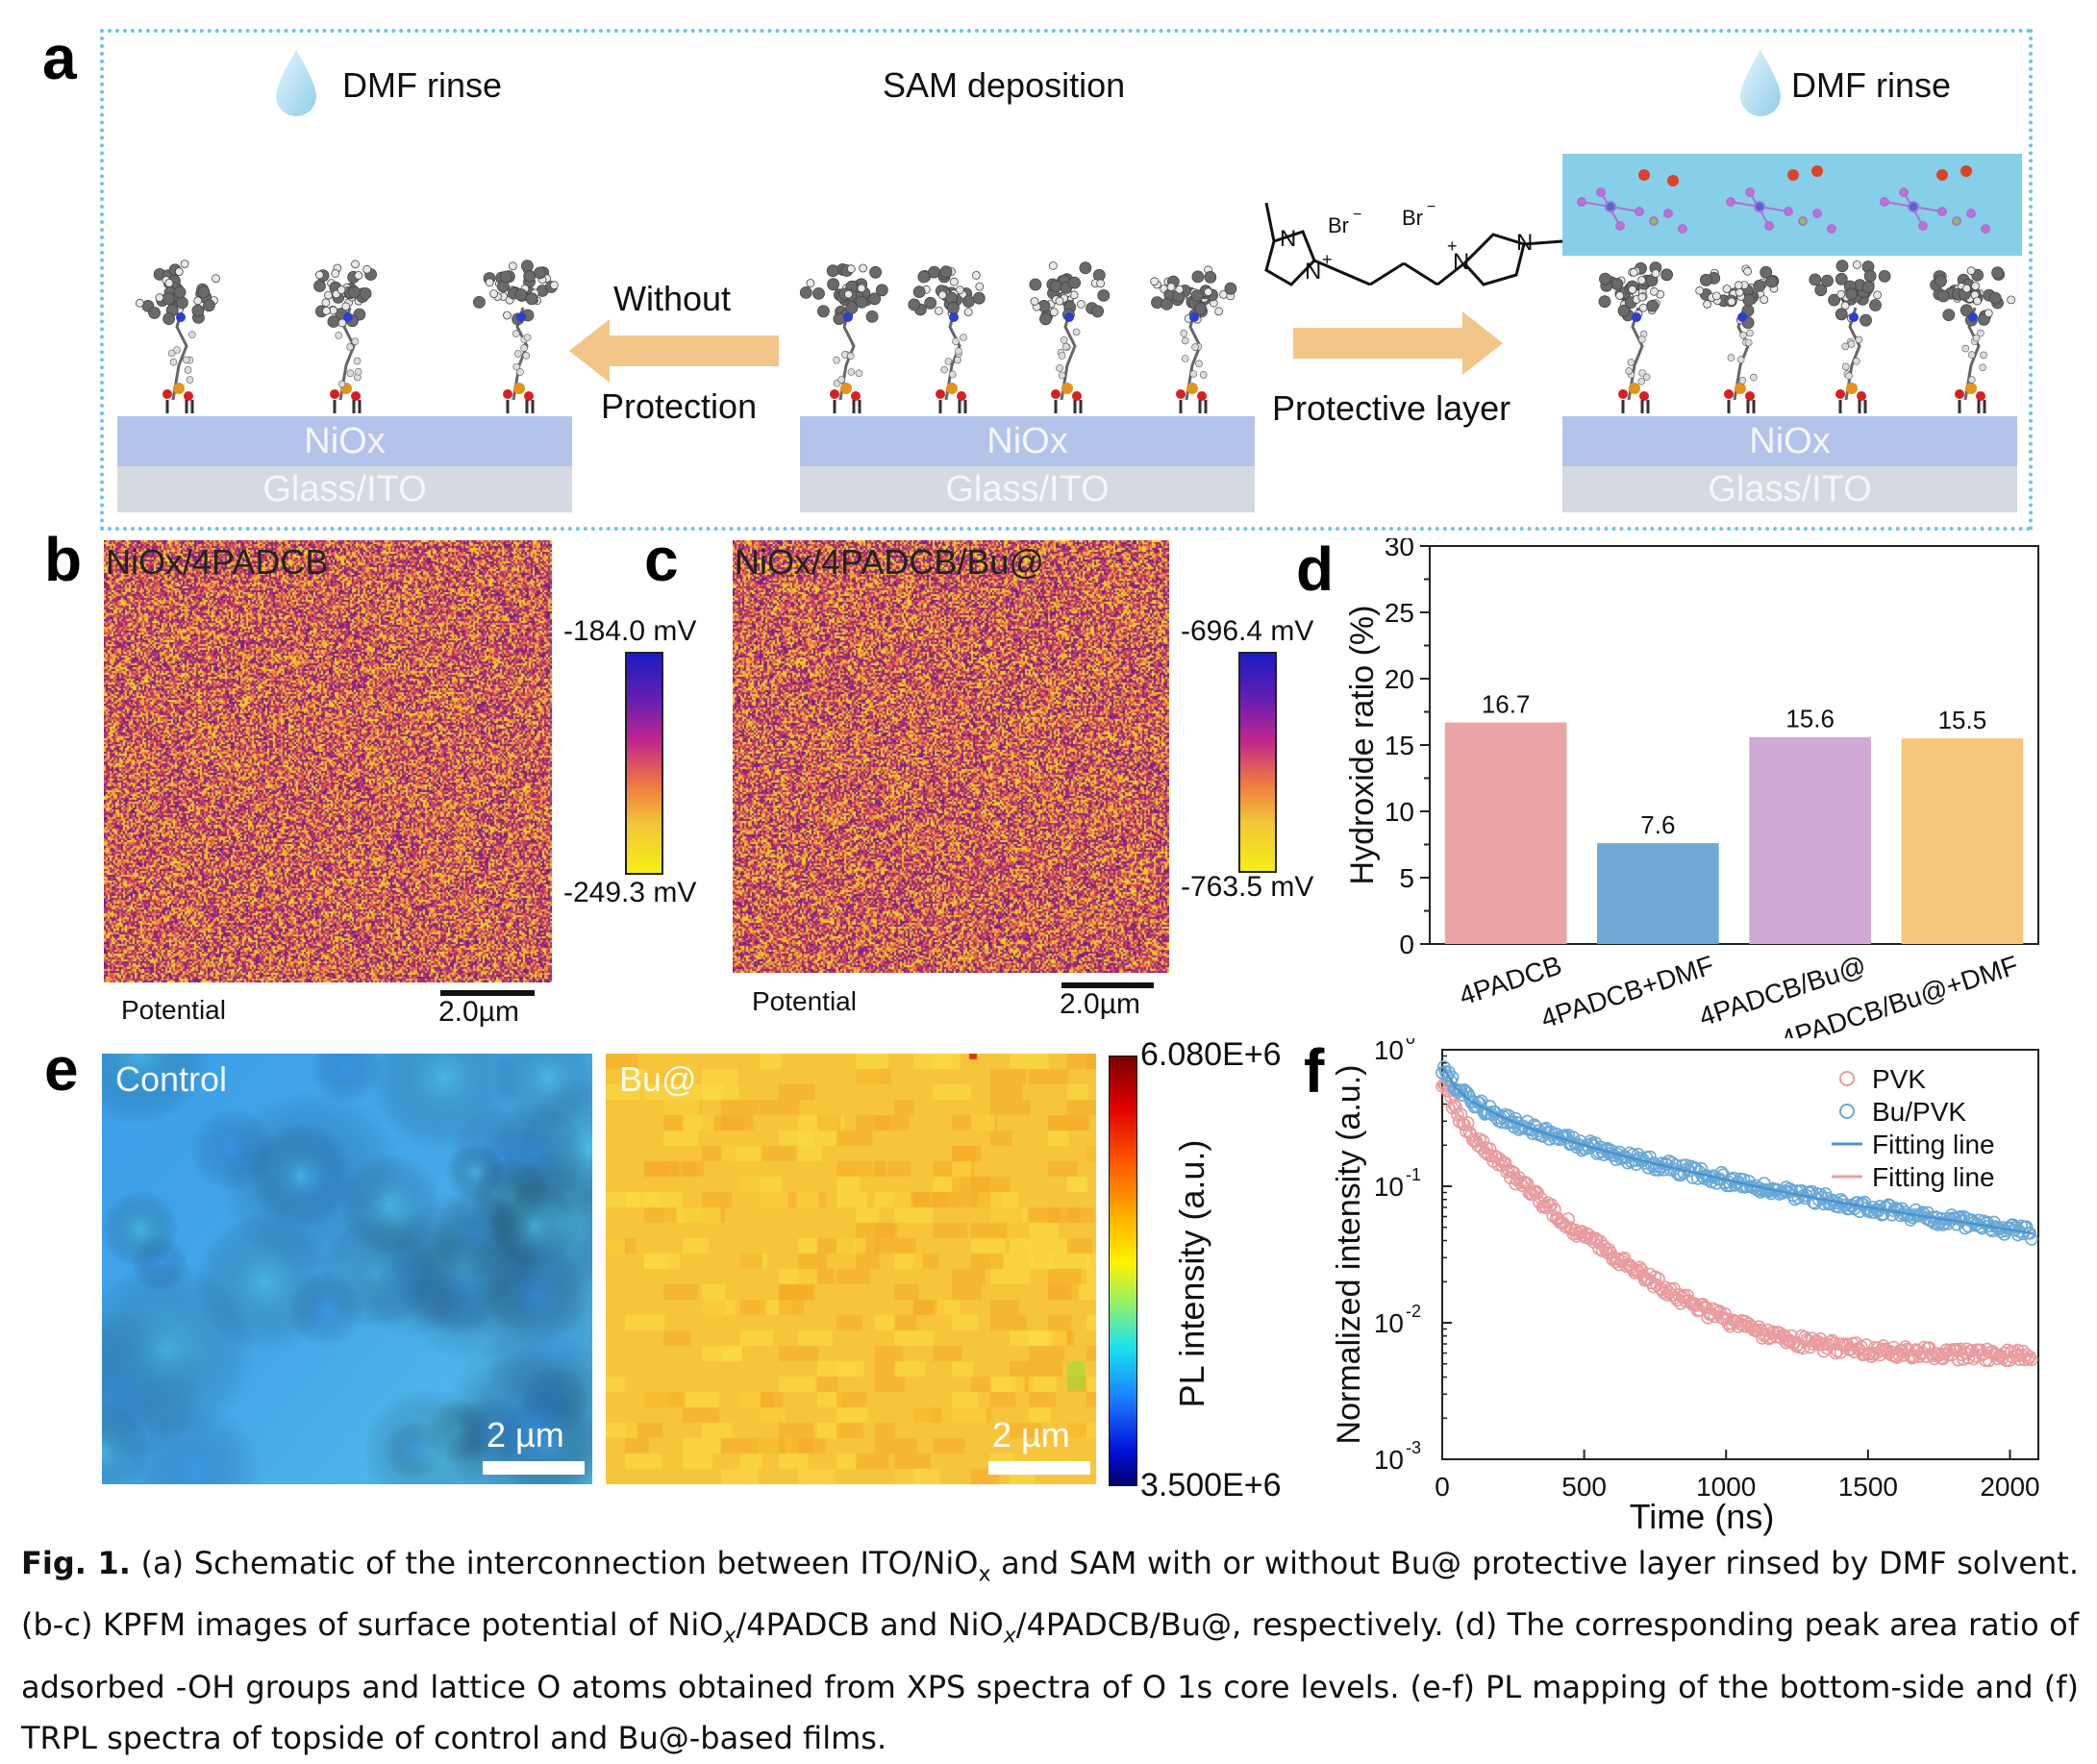  Describe the element at coordinates (1737, 1218) in the screenshot. I see `chart-f-fit-line` at that location.